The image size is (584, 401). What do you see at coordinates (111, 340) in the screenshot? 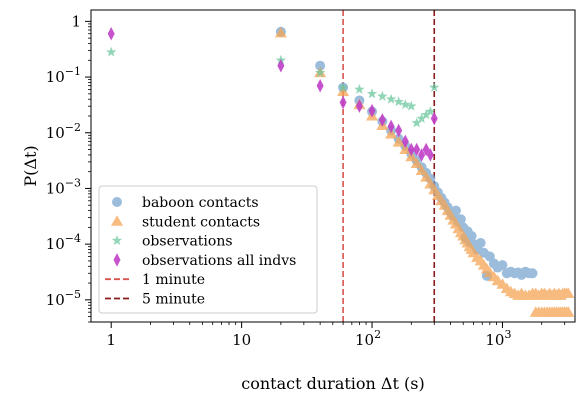
I see `x-tick-label: 1` at bounding box center [111, 340].